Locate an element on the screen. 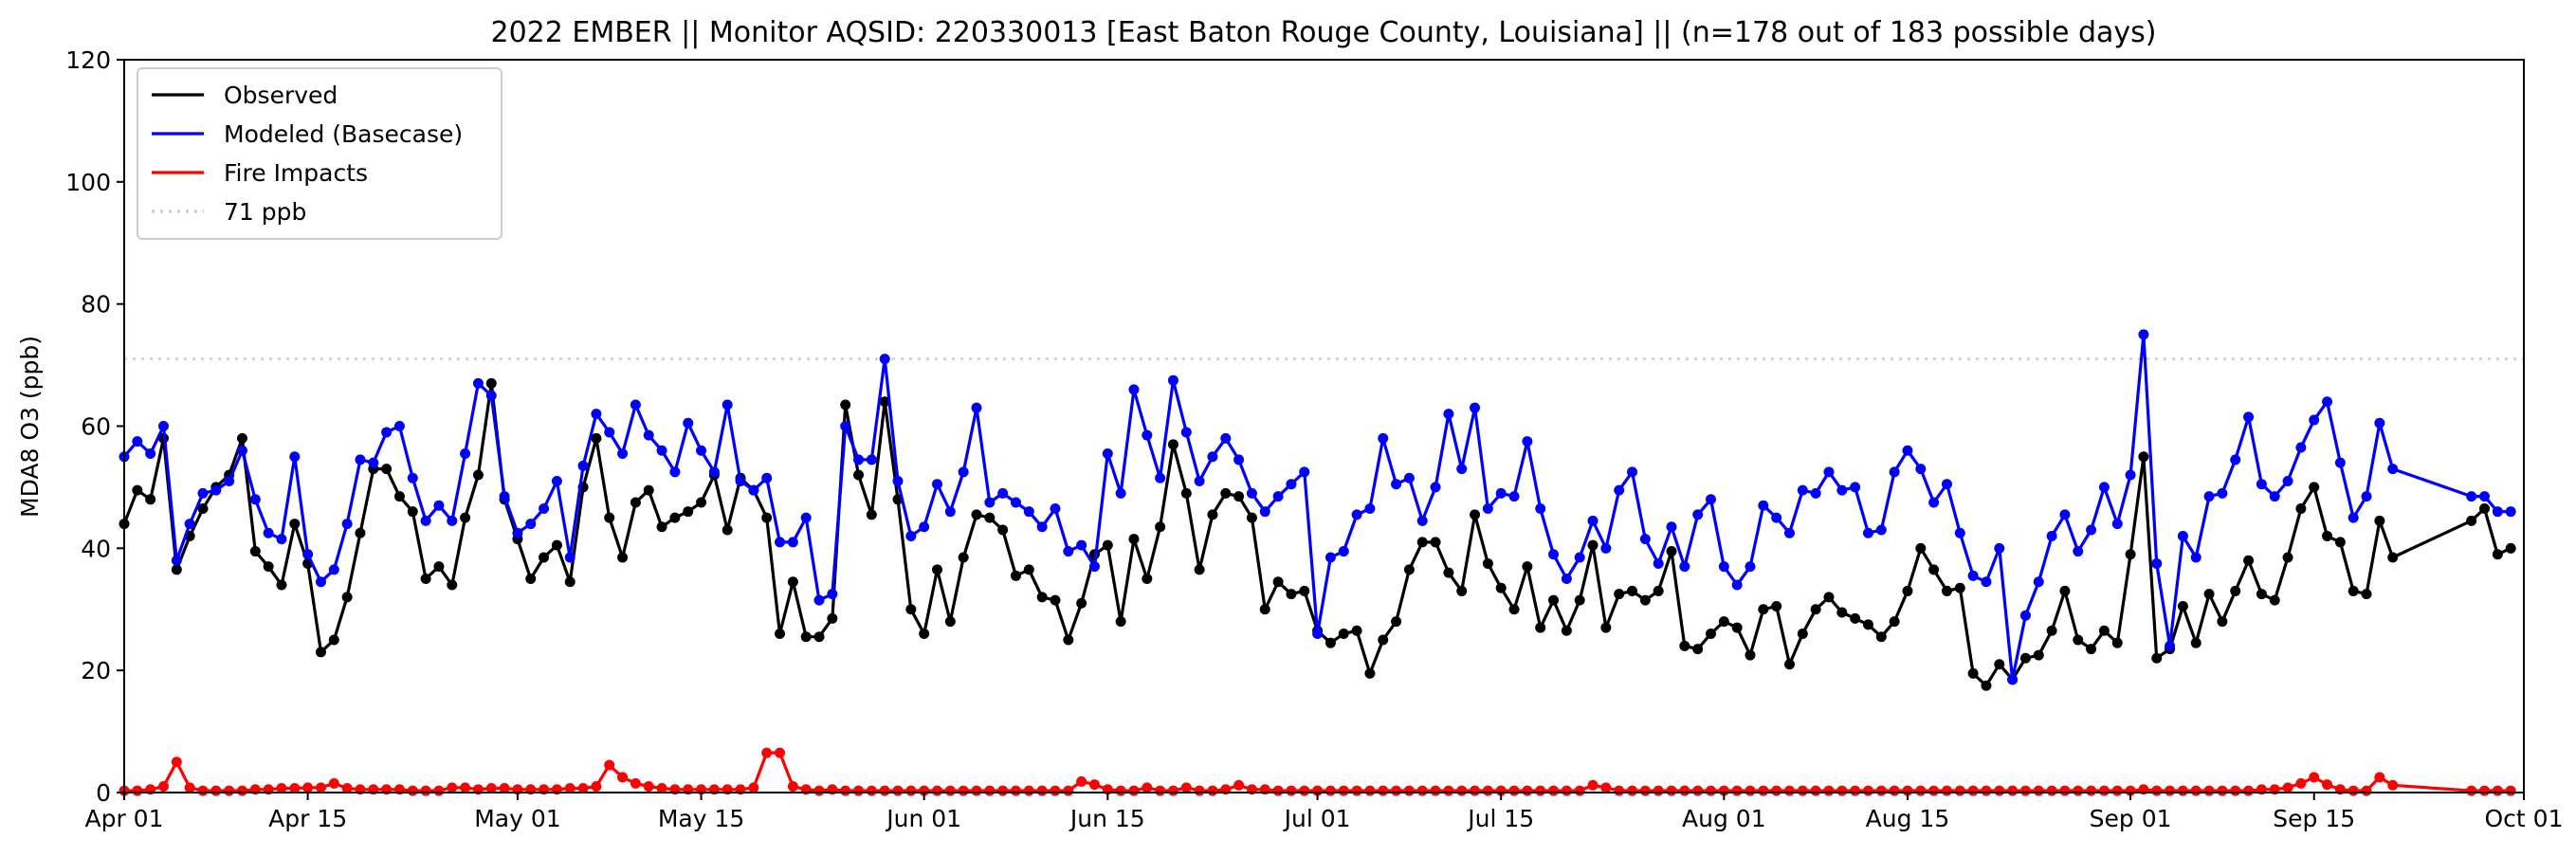 This screenshot has height=857, width=2576. y-tick-label: 100 is located at coordinates (88, 183).